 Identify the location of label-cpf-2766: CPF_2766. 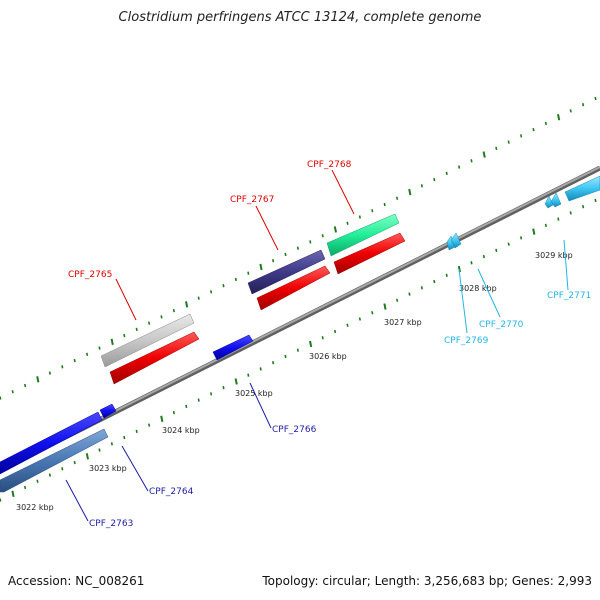
(294, 430).